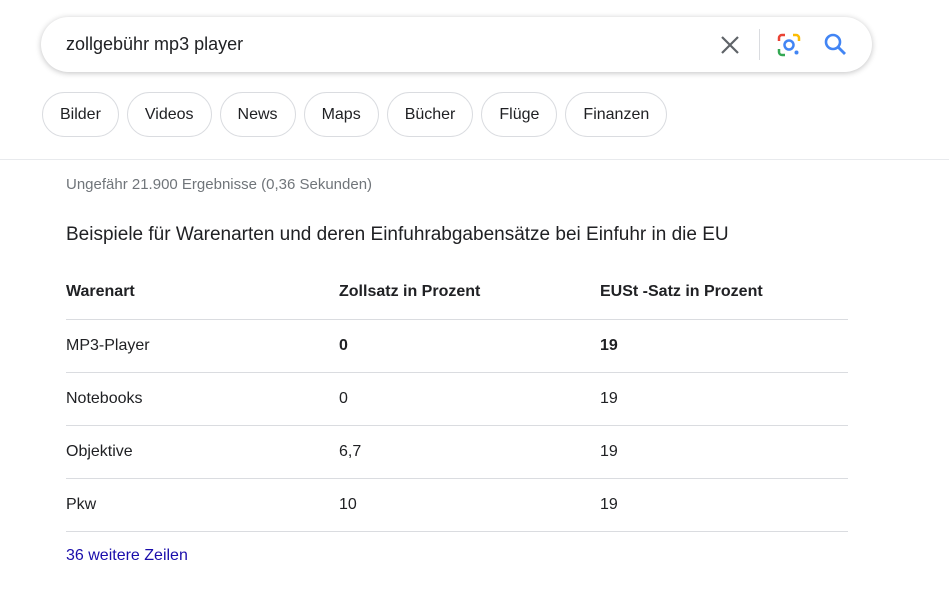 Image resolution: width=949 pixels, height=589 pixels. Describe the element at coordinates (724, 292) in the screenshot. I see `column-header: EUSt -Satz in Prozent` at that location.